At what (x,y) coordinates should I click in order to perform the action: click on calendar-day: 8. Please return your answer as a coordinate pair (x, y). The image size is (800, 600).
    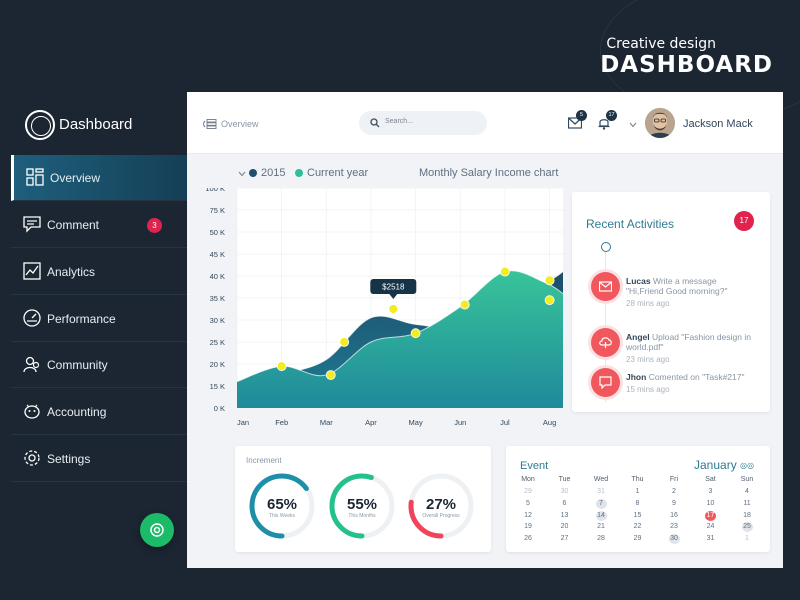
    Looking at the image, I should click on (637, 503).